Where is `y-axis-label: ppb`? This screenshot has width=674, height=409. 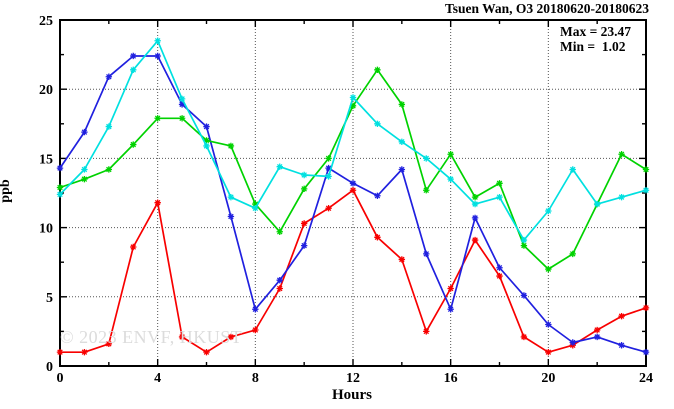
y-axis-label: ppb is located at coordinates (6, 191).